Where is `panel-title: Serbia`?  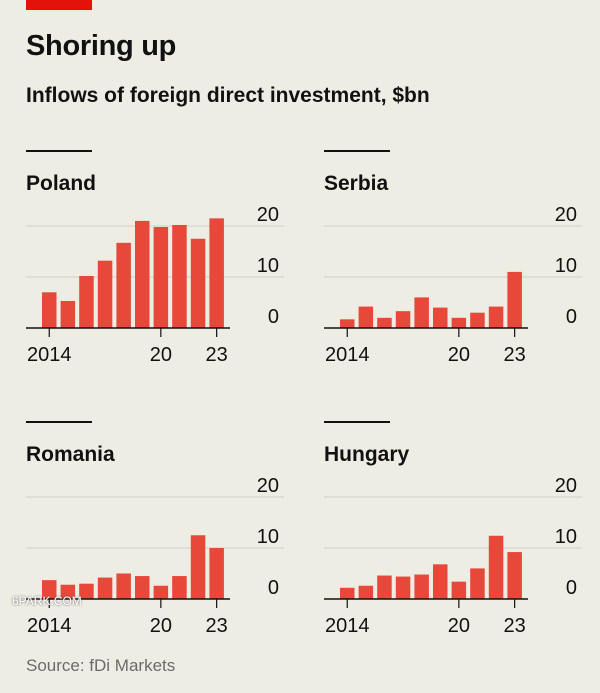
panel-title: Serbia is located at coordinates (356, 183).